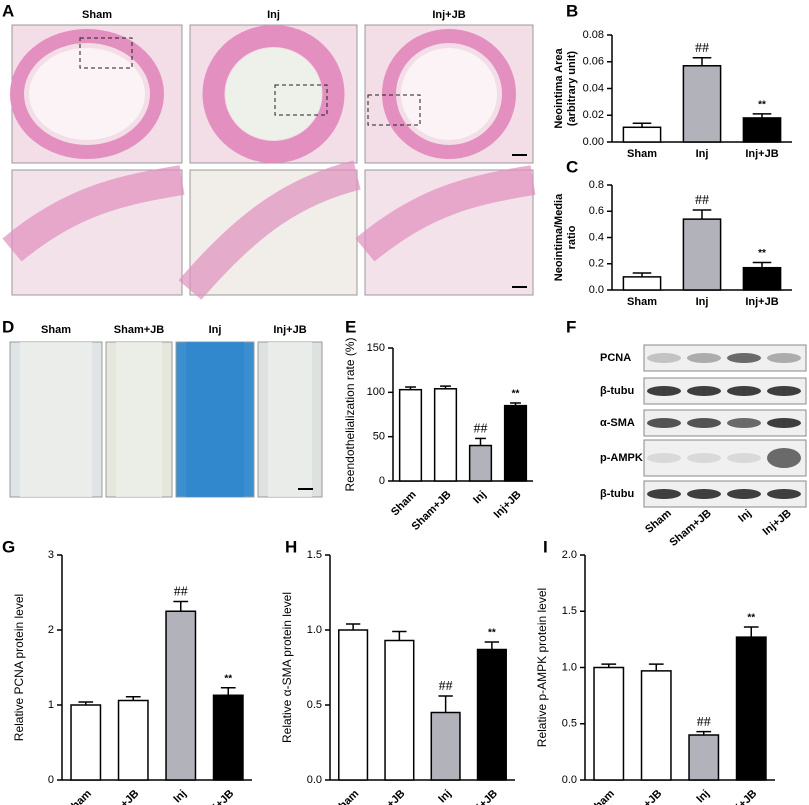  Describe the element at coordinates (350, 326) in the screenshot. I see `panel-label: E` at that location.